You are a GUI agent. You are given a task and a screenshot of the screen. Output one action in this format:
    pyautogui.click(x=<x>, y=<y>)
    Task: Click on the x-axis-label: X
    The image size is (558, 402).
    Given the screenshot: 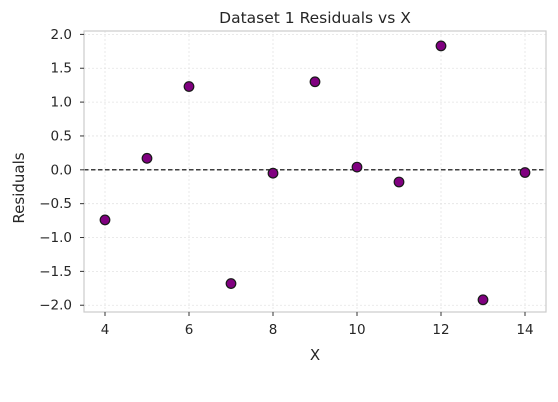 What is the action you would take?
    pyautogui.click(x=315, y=355)
    